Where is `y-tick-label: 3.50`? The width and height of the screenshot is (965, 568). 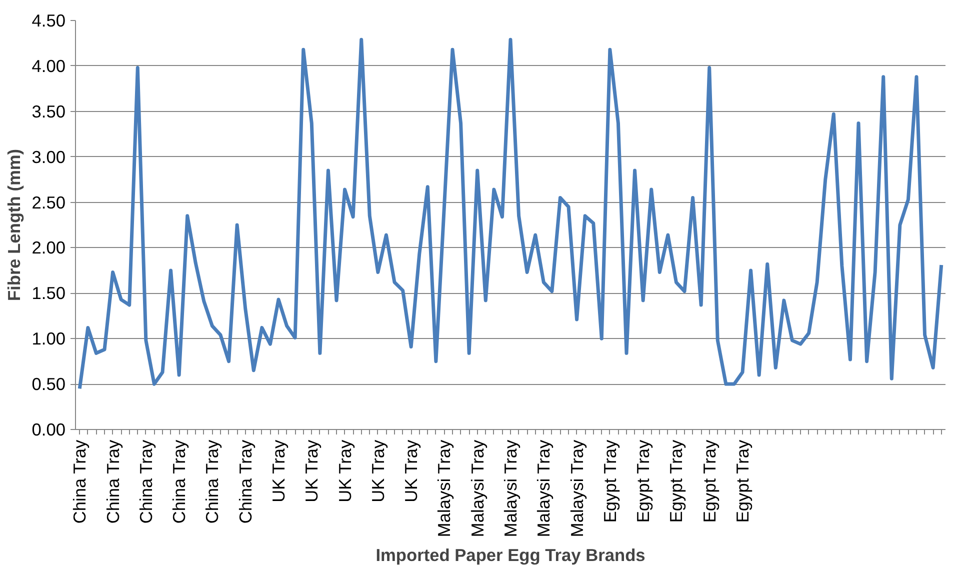 y-tick-label: 3.50 is located at coordinates (49, 111).